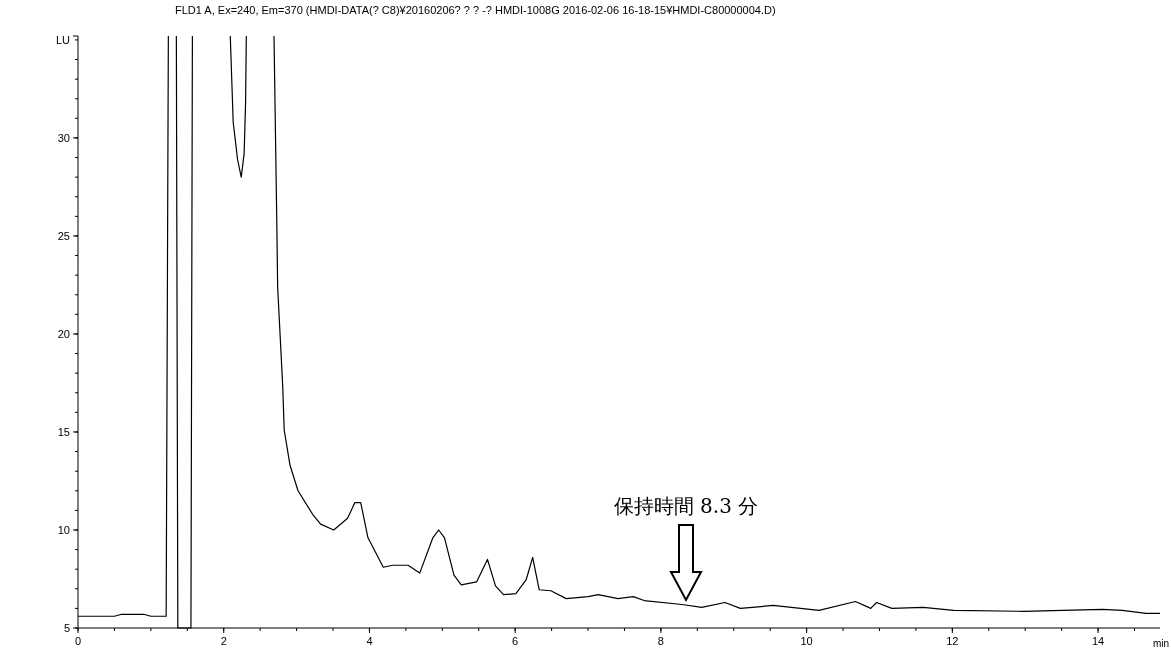 Image resolution: width=1171 pixels, height=651 pixels. Describe the element at coordinates (63, 40) in the screenshot. I see `y-axis-title: LU` at that location.